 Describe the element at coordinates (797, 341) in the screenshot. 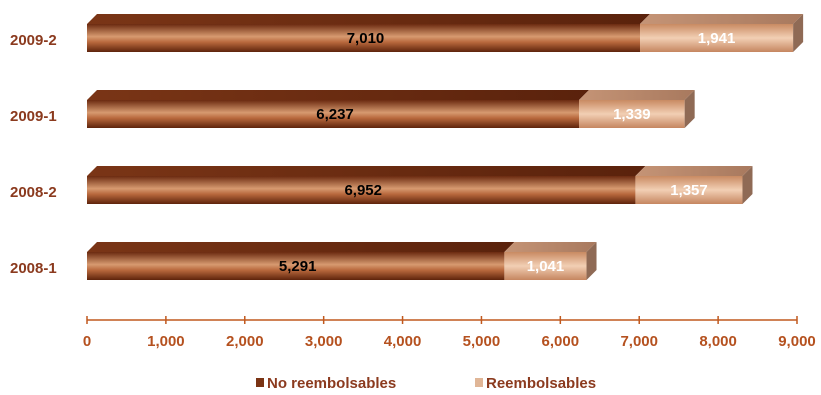

I see `x-tick-label: 9,000` at that location.